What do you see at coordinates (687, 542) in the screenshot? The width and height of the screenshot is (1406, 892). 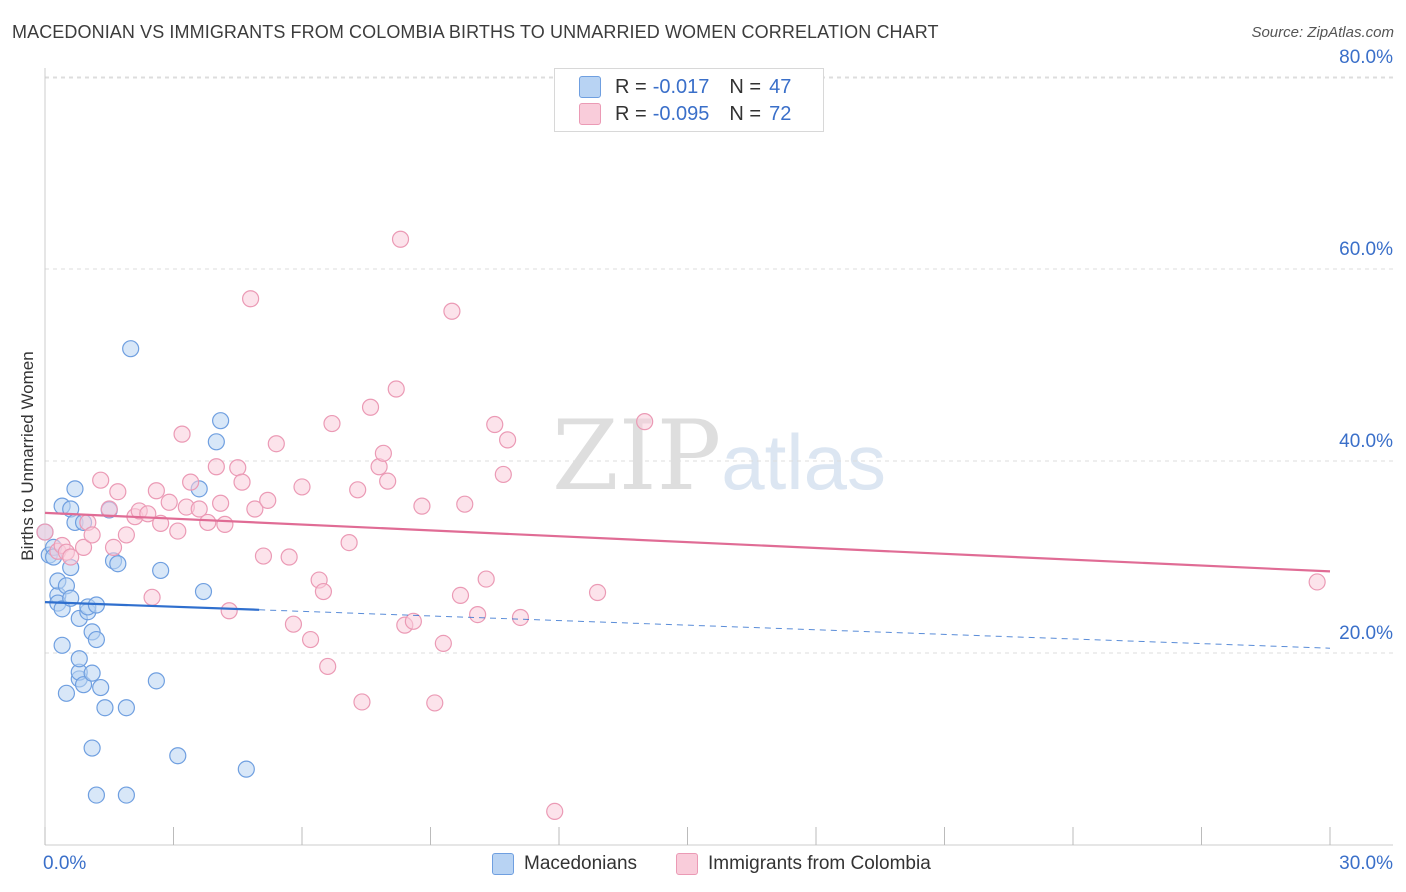 I see `trendline-colombia` at bounding box center [687, 542].